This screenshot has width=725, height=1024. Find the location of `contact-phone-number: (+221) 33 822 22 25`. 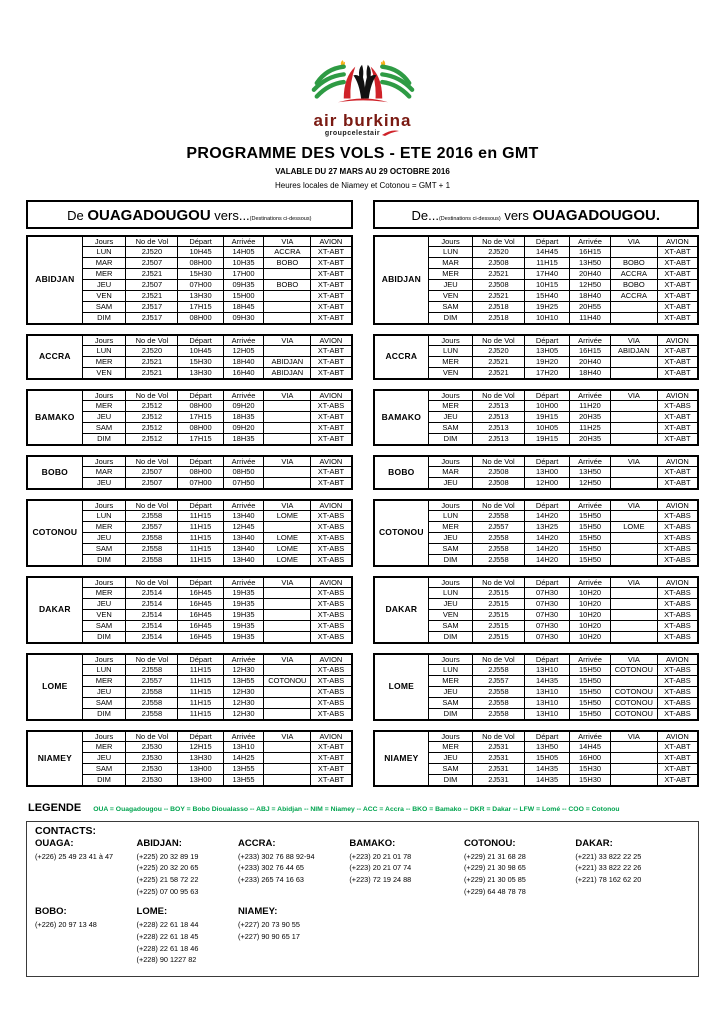

contact-phone-number: (+221) 33 822 22 25 is located at coordinates (608, 856).